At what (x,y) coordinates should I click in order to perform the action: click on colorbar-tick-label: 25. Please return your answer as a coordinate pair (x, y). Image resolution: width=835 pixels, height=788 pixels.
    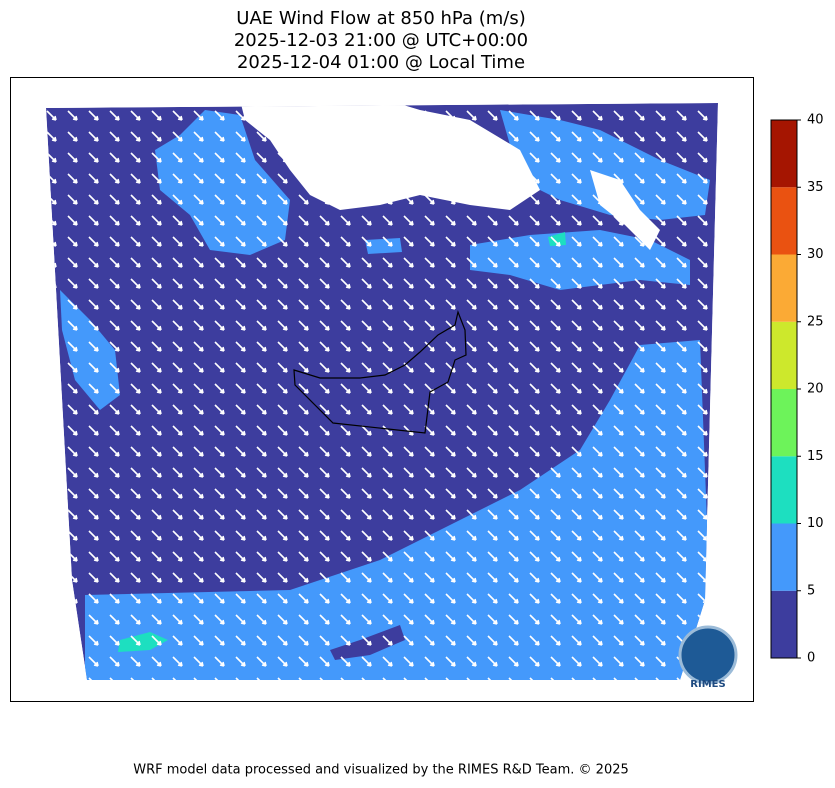
    Looking at the image, I should click on (815, 321).